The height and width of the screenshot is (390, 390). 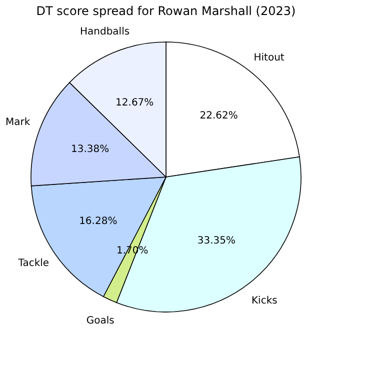 What do you see at coordinates (100, 321) in the screenshot?
I see `slice-label: Goals` at bounding box center [100, 321].